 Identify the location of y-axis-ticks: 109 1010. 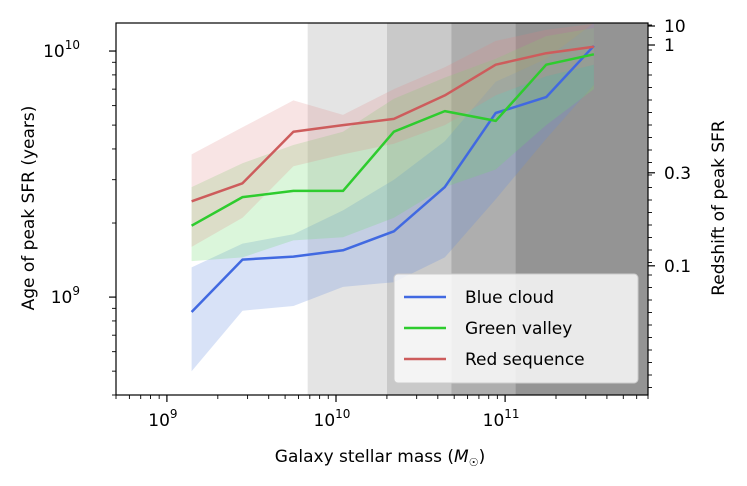
(79, 217).